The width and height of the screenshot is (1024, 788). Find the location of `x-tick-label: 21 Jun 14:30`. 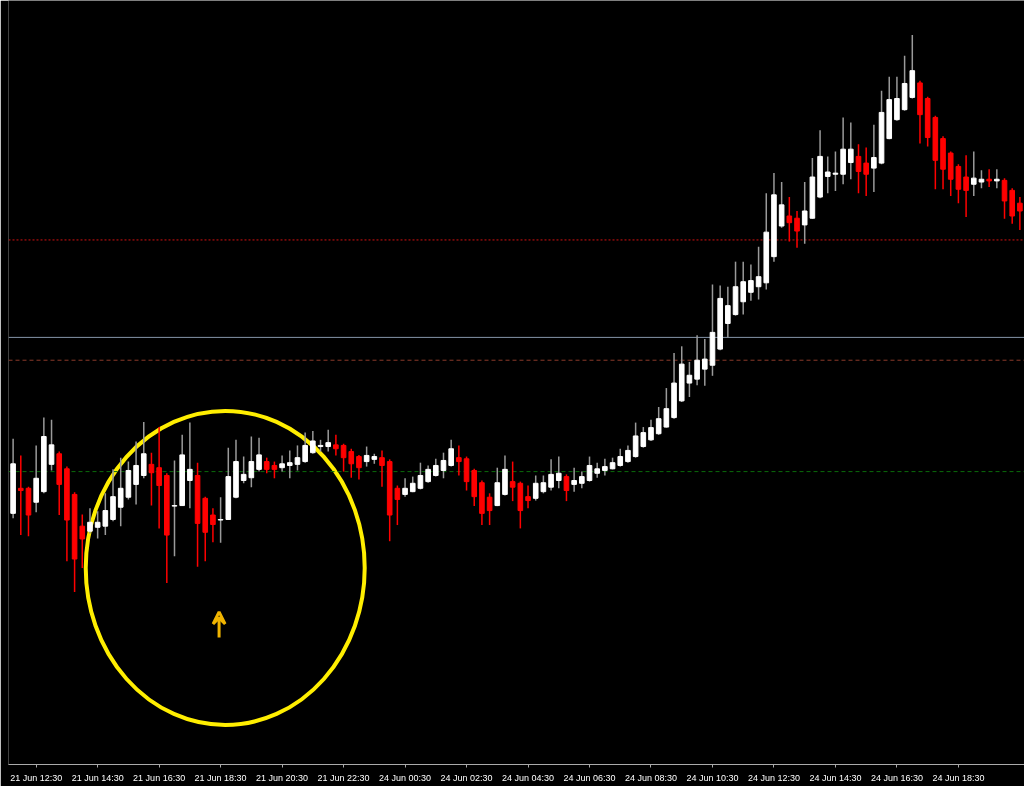

x-tick-label: 21 Jun 14:30 is located at coordinates (97, 777).